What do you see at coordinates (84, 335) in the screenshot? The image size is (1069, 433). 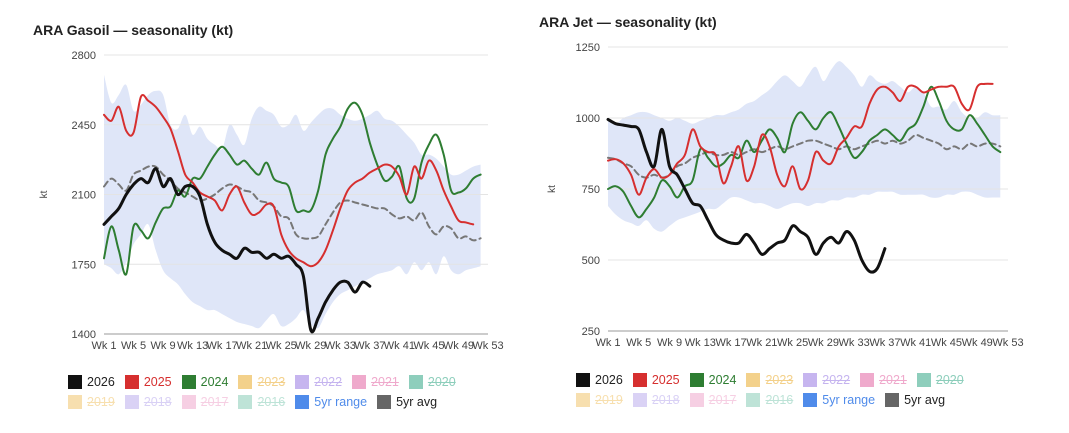 I see `y-tick-label: 1400` at bounding box center [84, 335].